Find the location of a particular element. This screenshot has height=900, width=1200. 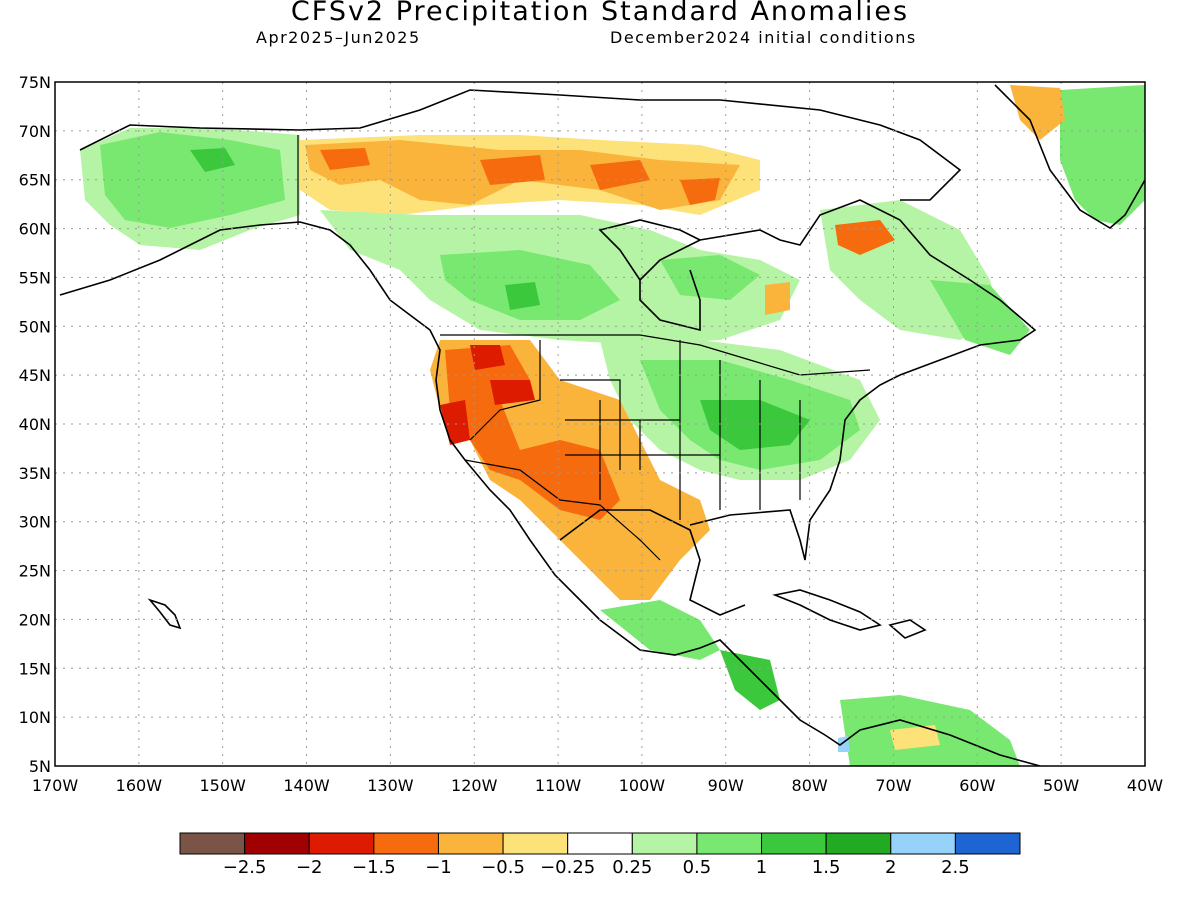

hudson-wet is located at coordinates (710, 277).